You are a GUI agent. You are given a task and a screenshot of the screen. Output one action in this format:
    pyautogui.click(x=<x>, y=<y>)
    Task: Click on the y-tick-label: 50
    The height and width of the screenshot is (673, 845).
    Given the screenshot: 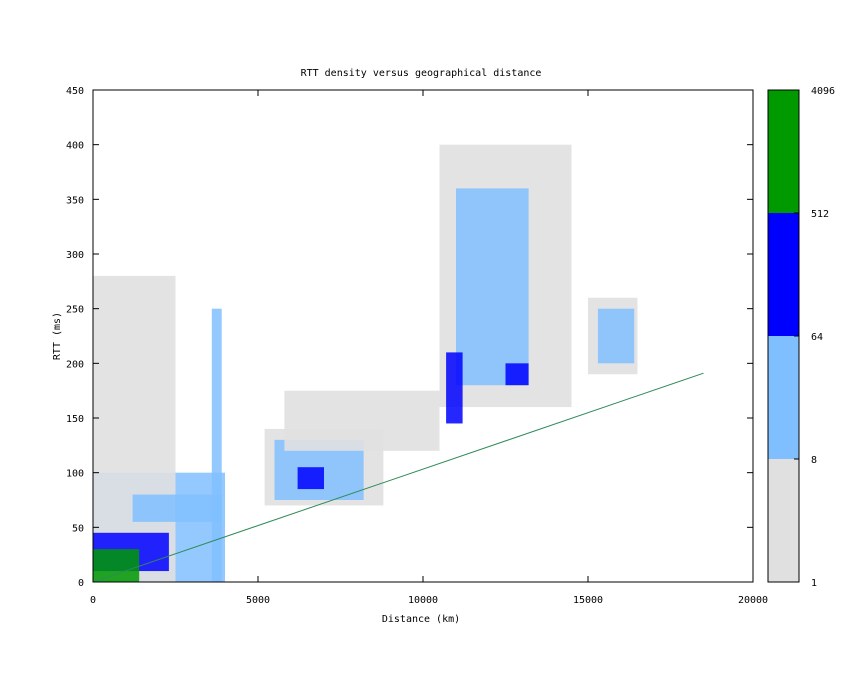 What is the action you would take?
    pyautogui.click(x=78, y=528)
    